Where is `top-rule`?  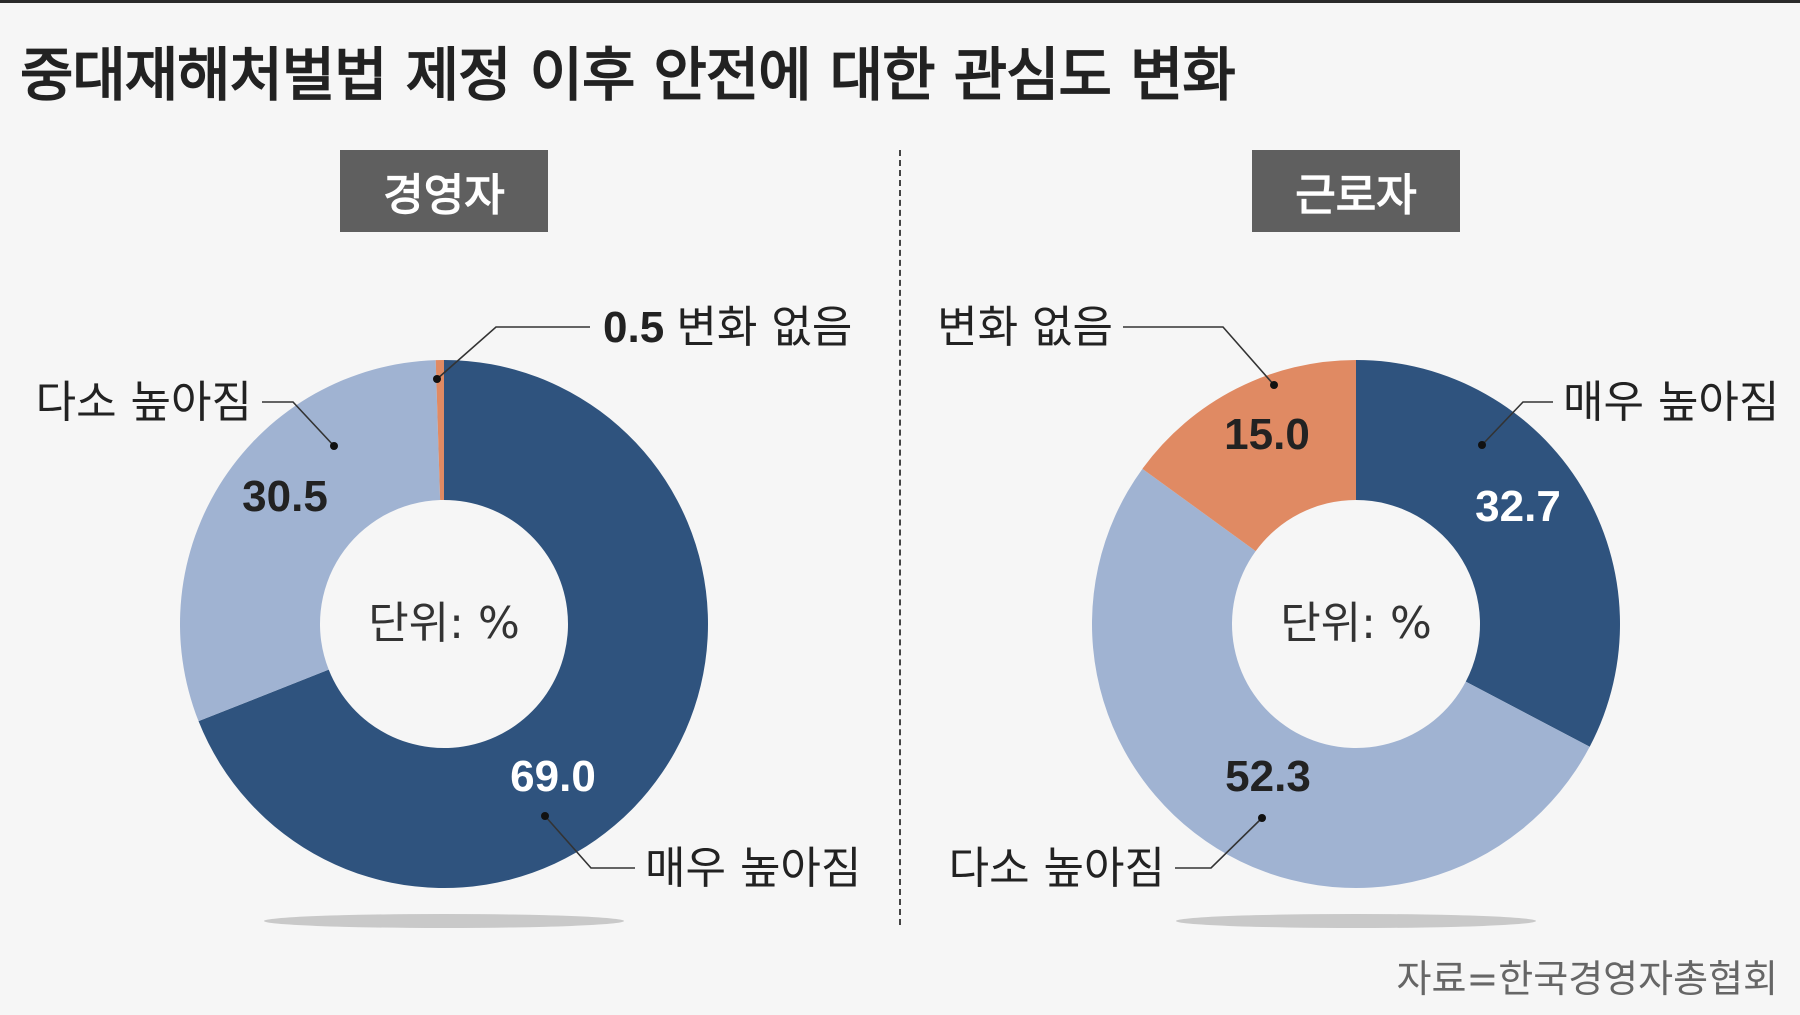
top-rule is located at coordinates (900, 1).